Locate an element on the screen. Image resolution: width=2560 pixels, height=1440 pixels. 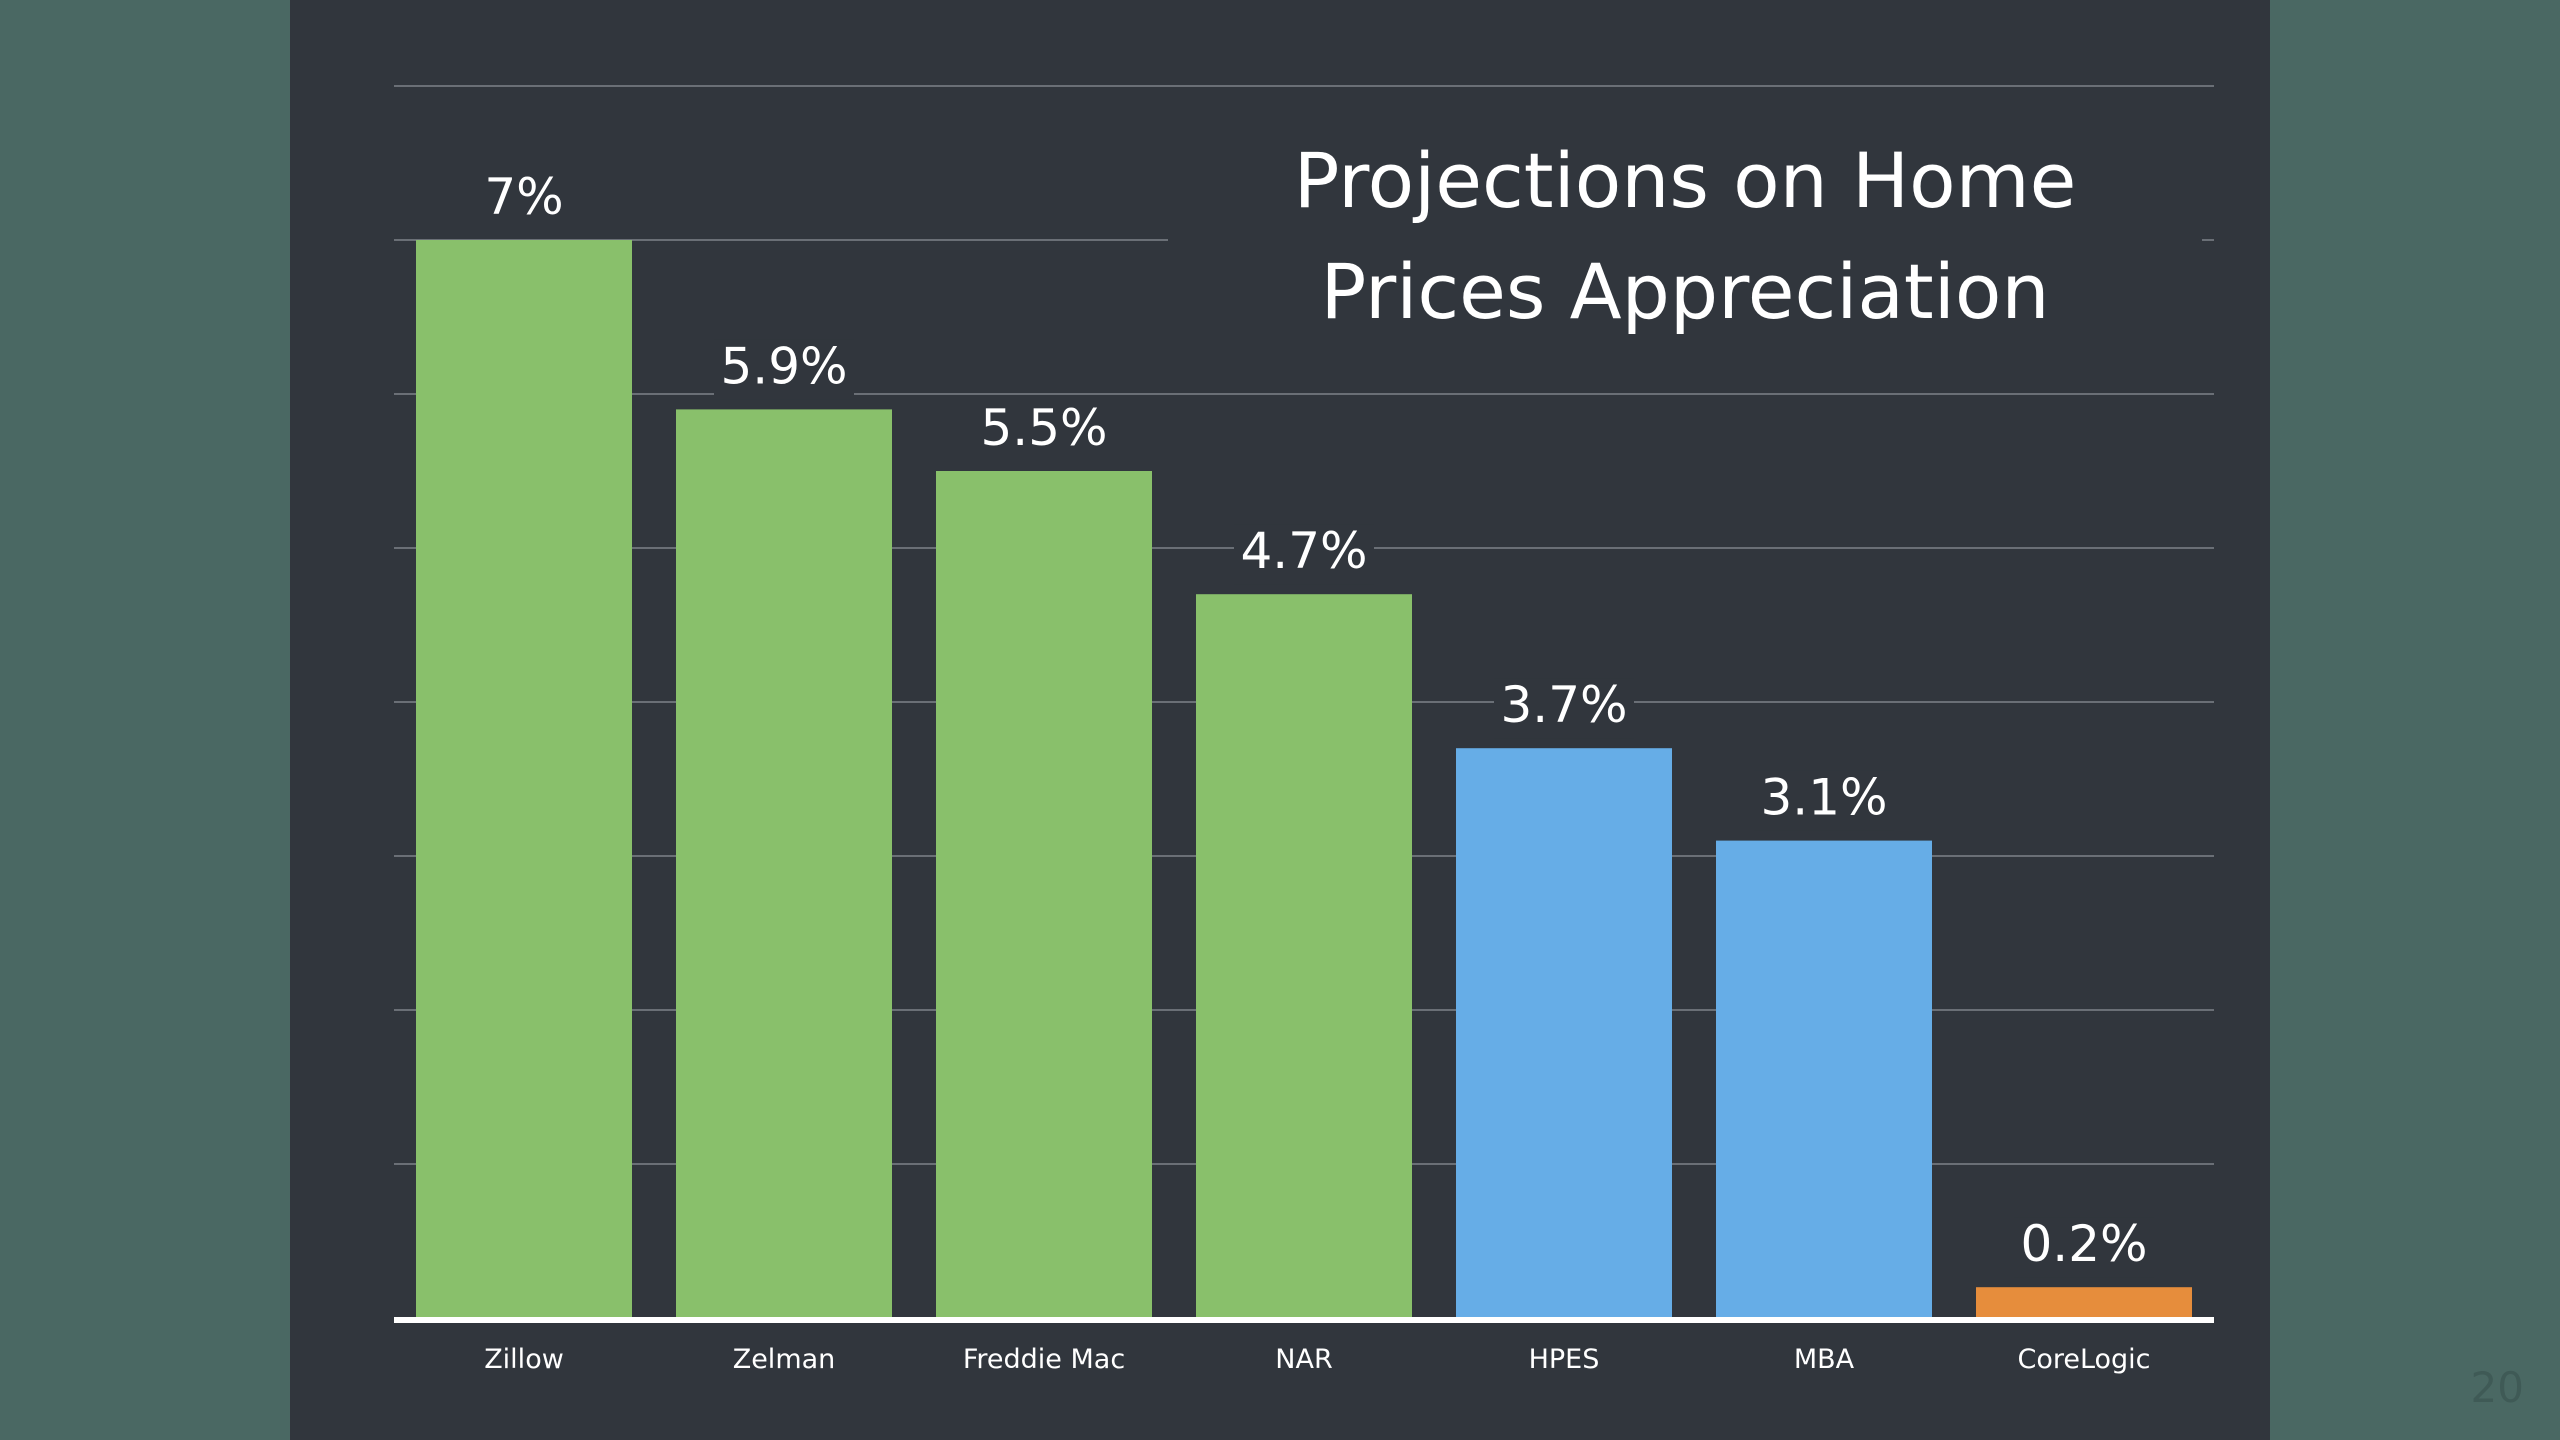
data-label: 3.1% is located at coordinates (1823, 798).